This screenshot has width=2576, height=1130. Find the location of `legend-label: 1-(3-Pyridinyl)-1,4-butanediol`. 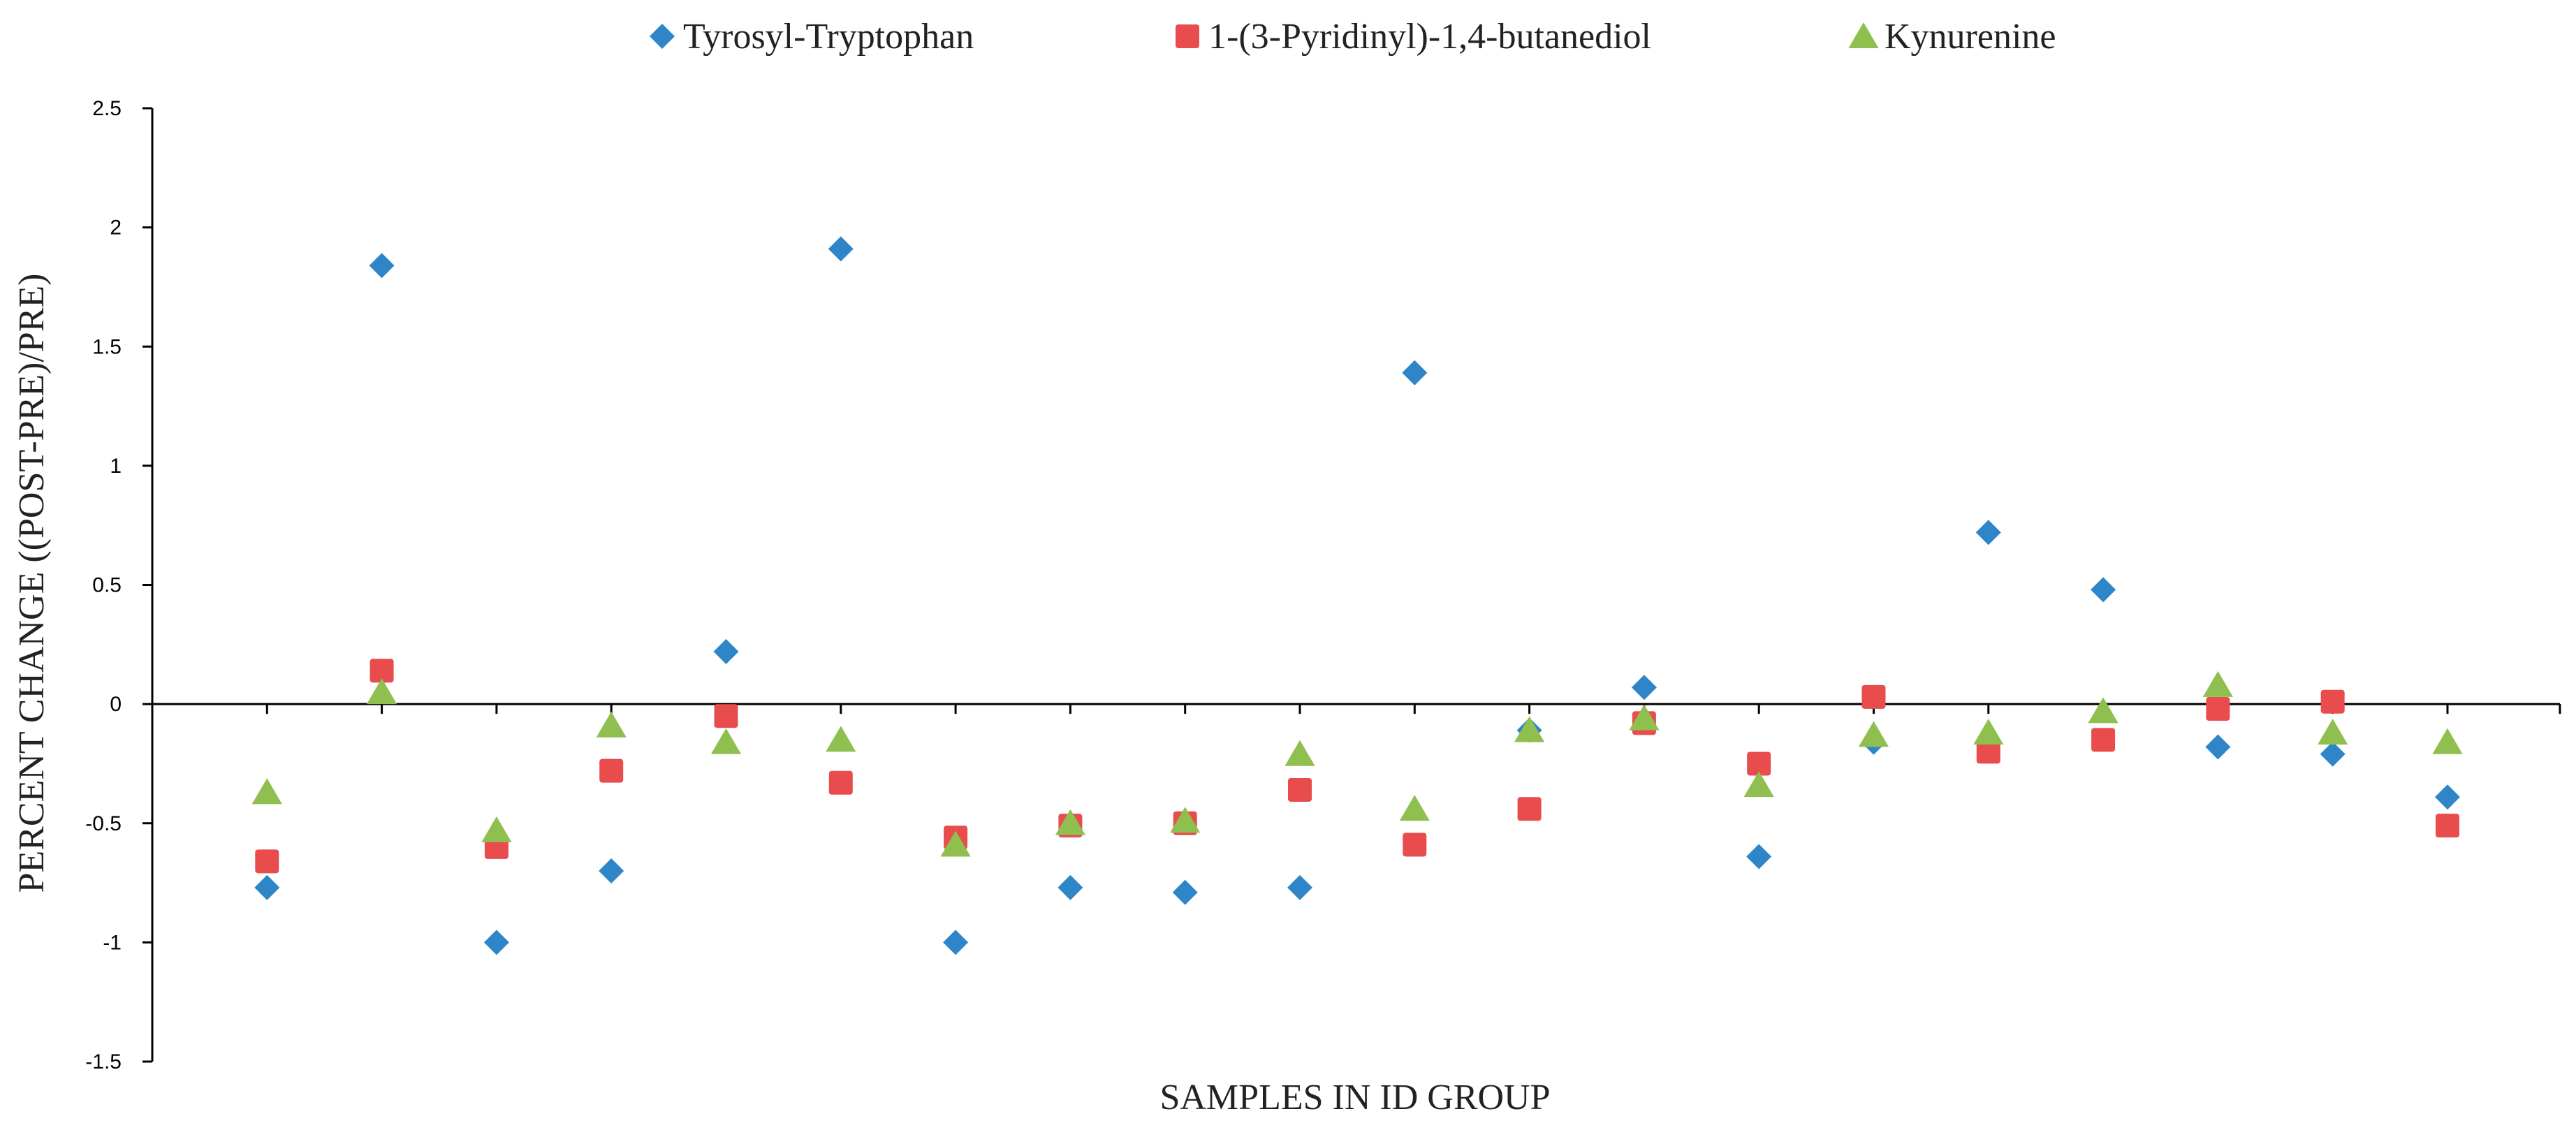

legend-label: 1-(3-Pyridinyl)-1,4-butanediol is located at coordinates (1429, 37).